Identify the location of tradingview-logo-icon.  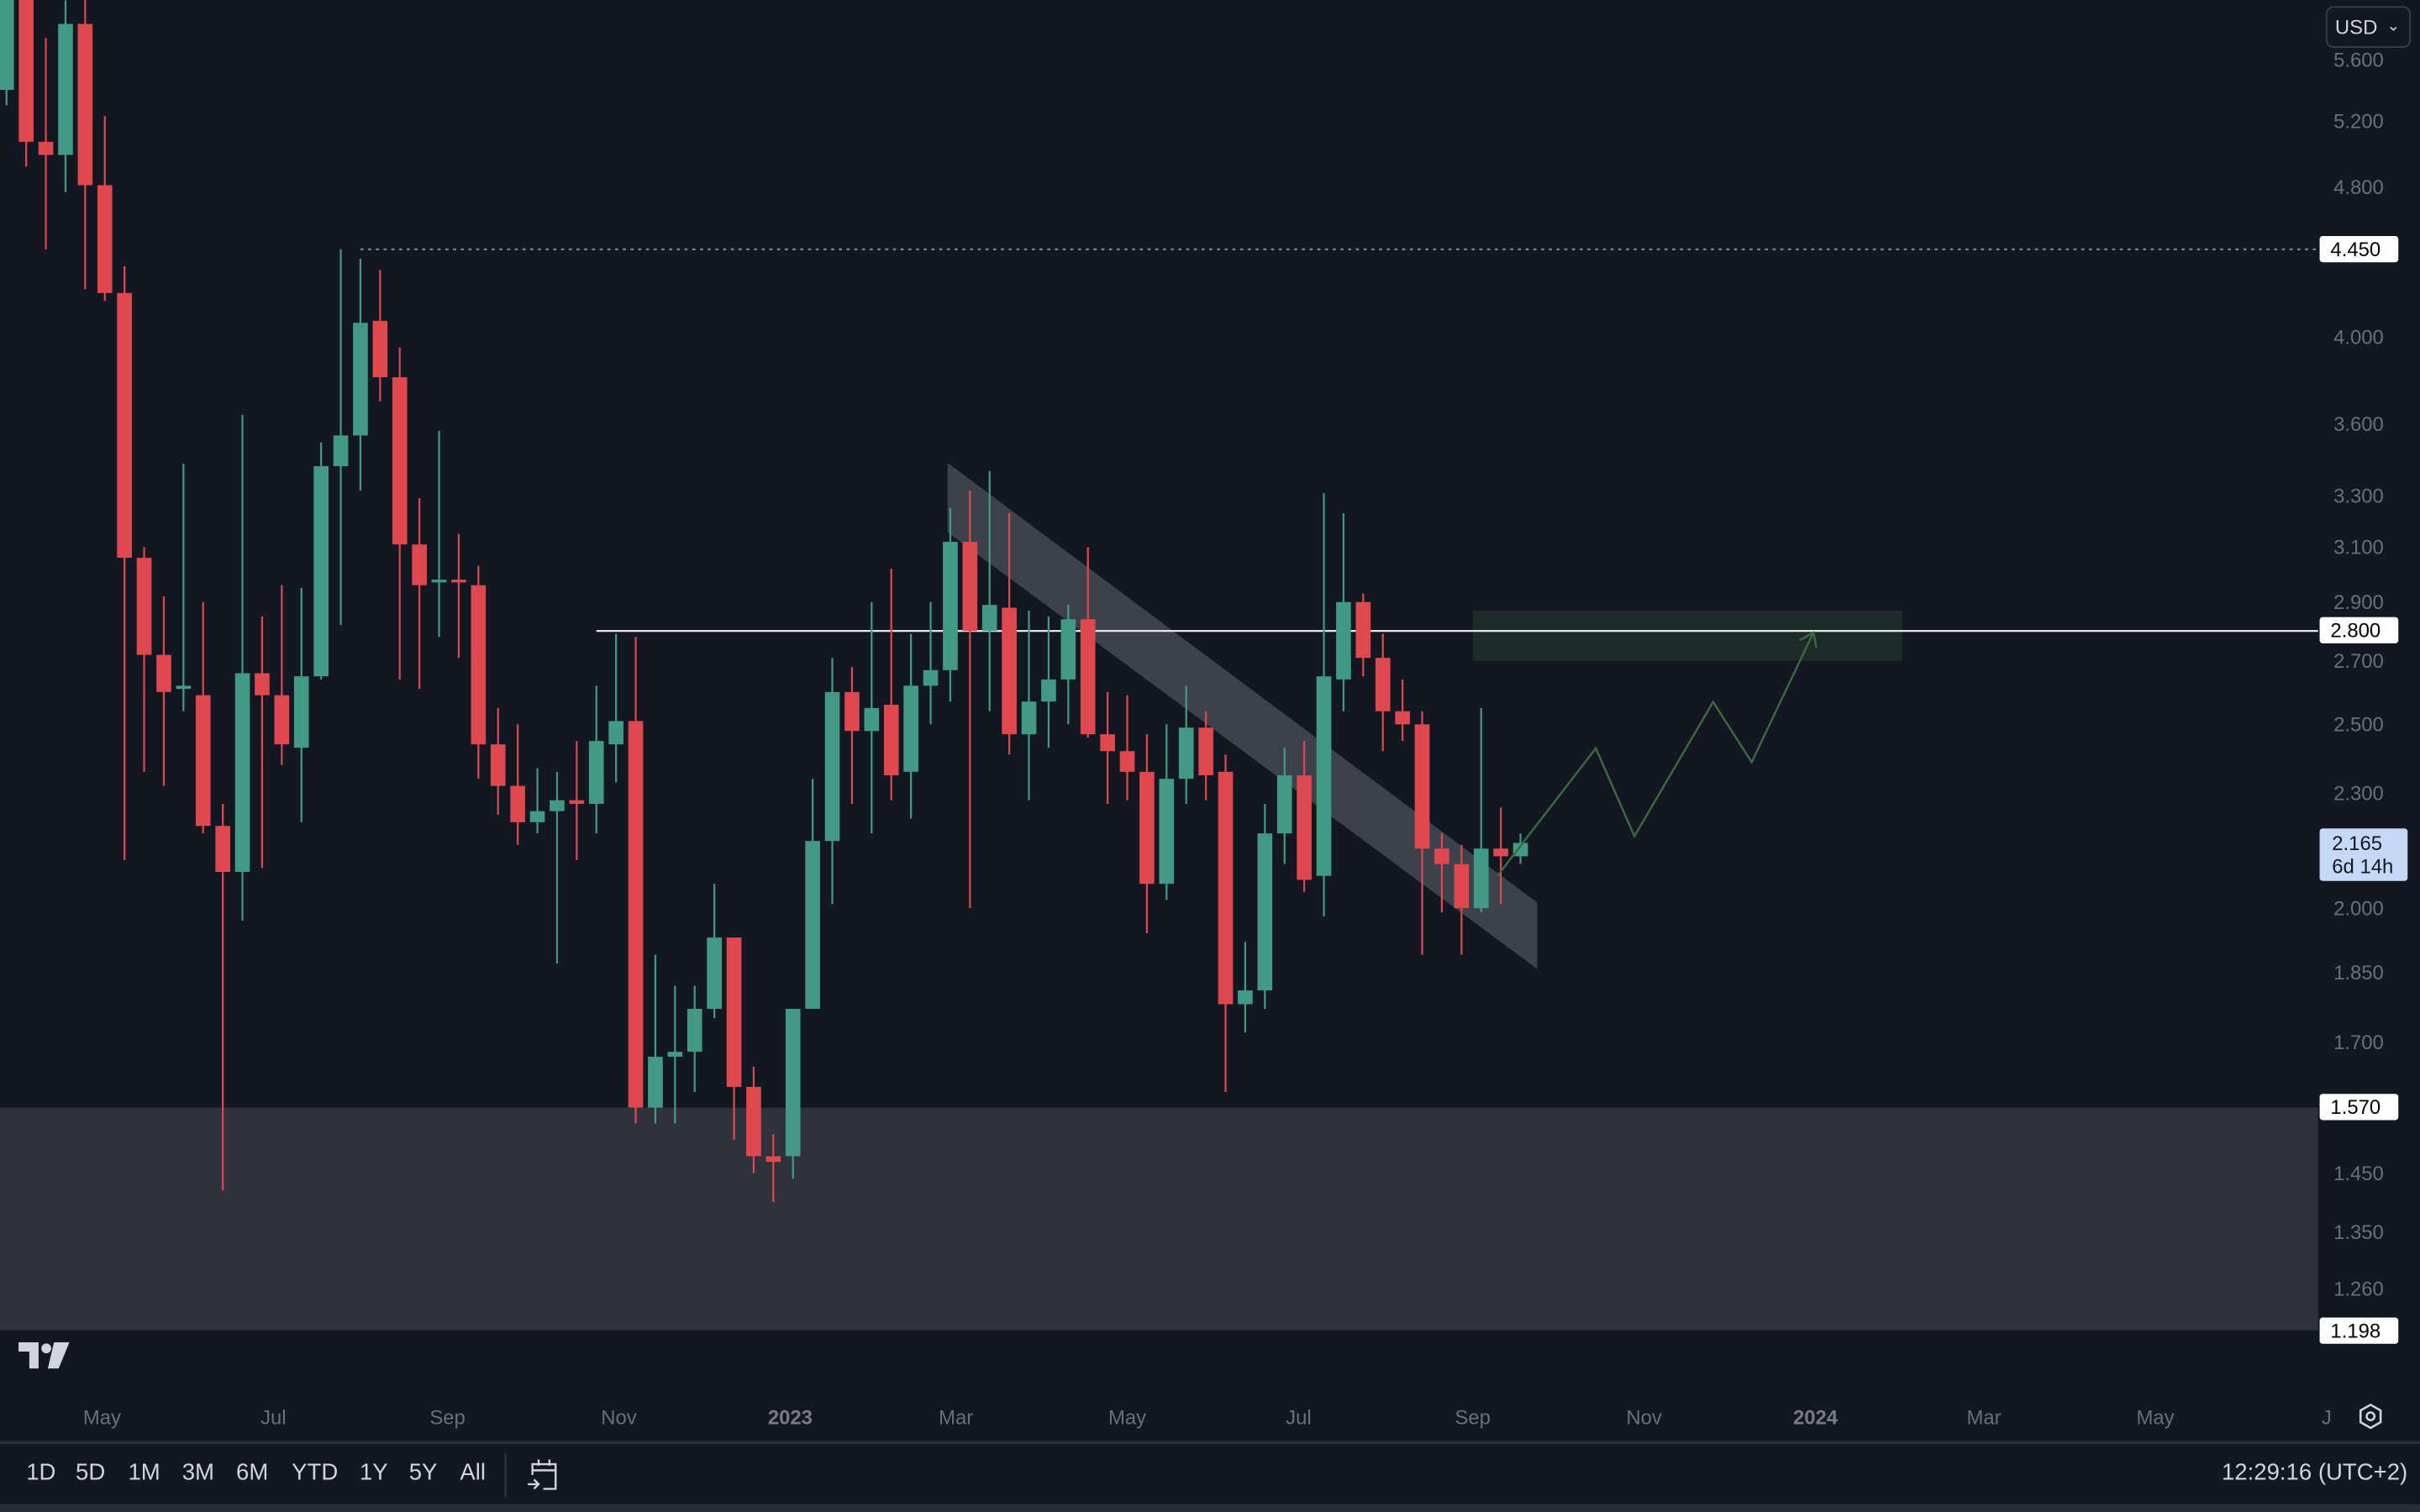
(44, 1355).